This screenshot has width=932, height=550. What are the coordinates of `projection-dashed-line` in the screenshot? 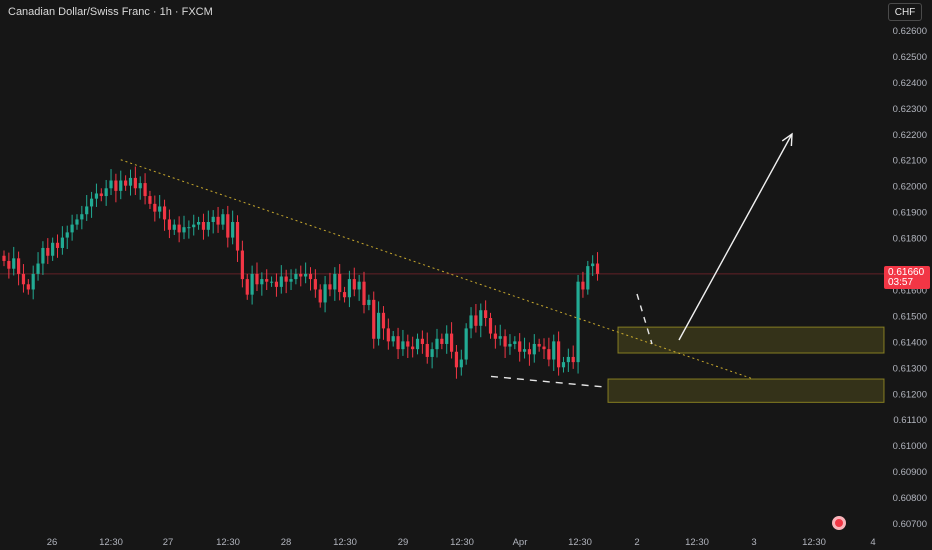 It's located at (644, 319).